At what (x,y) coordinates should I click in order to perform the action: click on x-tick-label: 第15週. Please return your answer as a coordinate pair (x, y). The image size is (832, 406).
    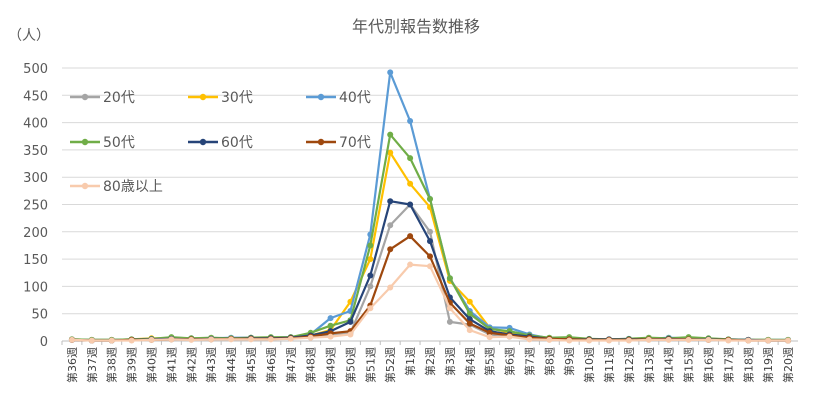
    Looking at the image, I should click on (689, 365).